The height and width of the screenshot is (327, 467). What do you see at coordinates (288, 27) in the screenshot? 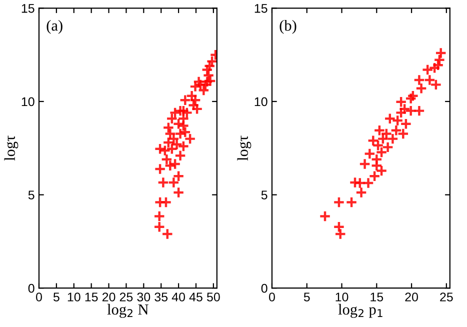
I see `annotation: (b)` at bounding box center [288, 27].